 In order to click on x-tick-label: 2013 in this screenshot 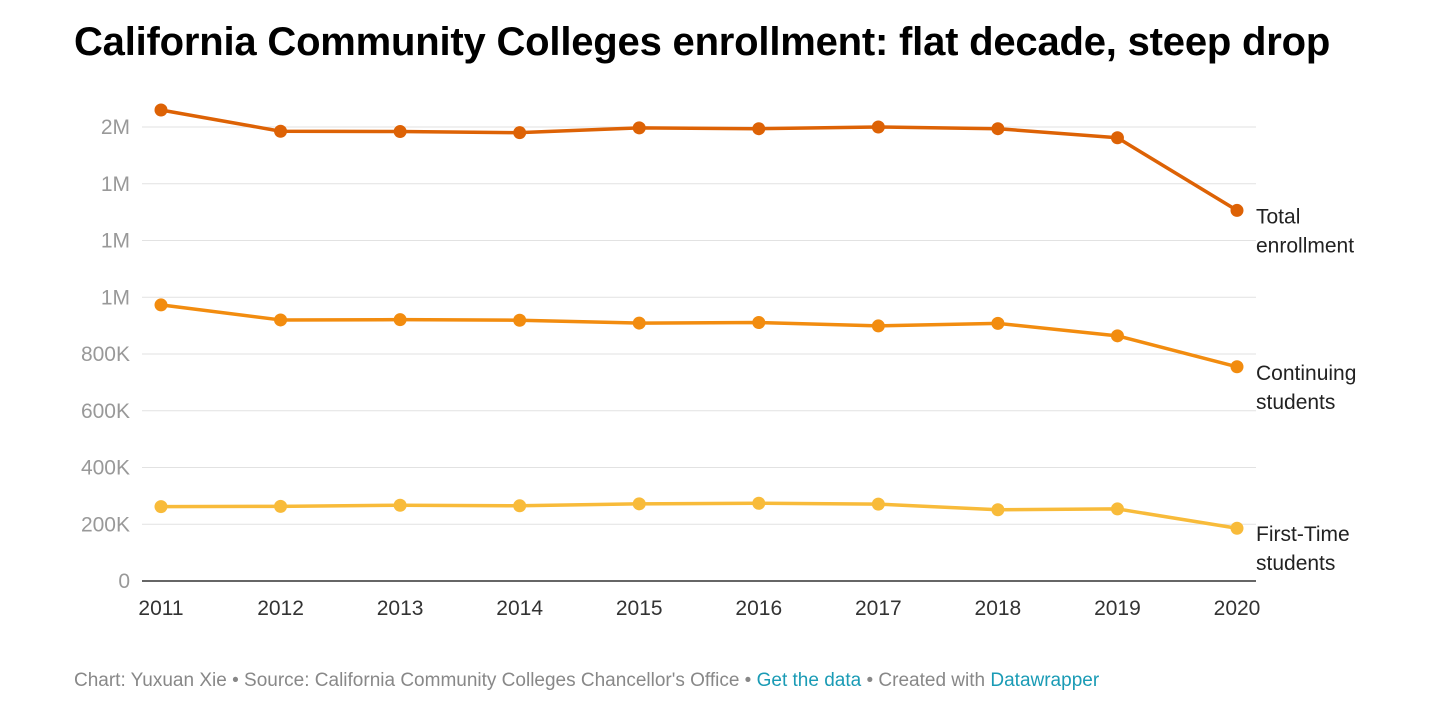, I will do `click(400, 608)`.